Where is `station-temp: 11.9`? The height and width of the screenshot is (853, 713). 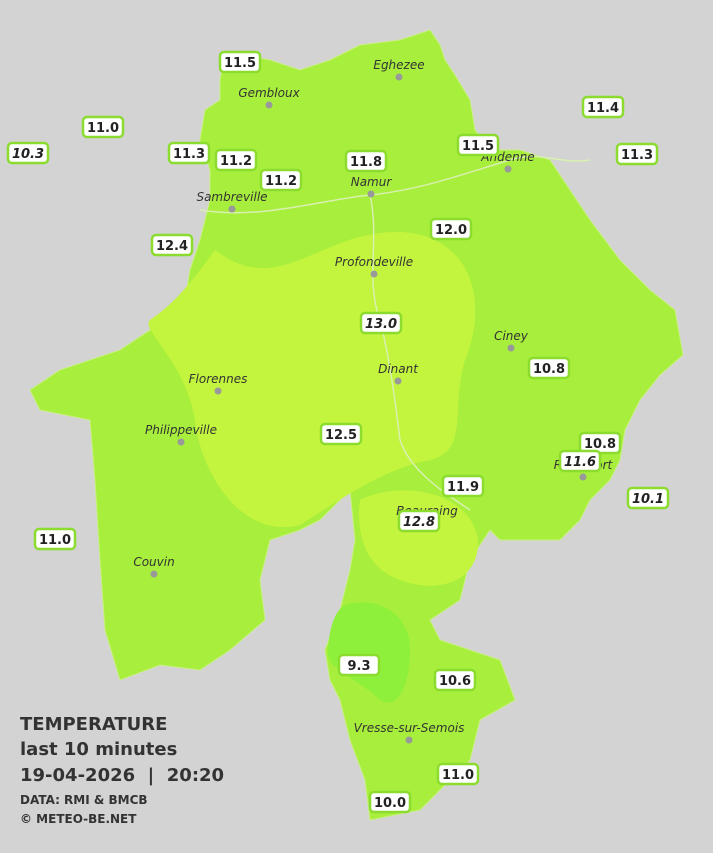
station-temp: 11.9 is located at coordinates (463, 487).